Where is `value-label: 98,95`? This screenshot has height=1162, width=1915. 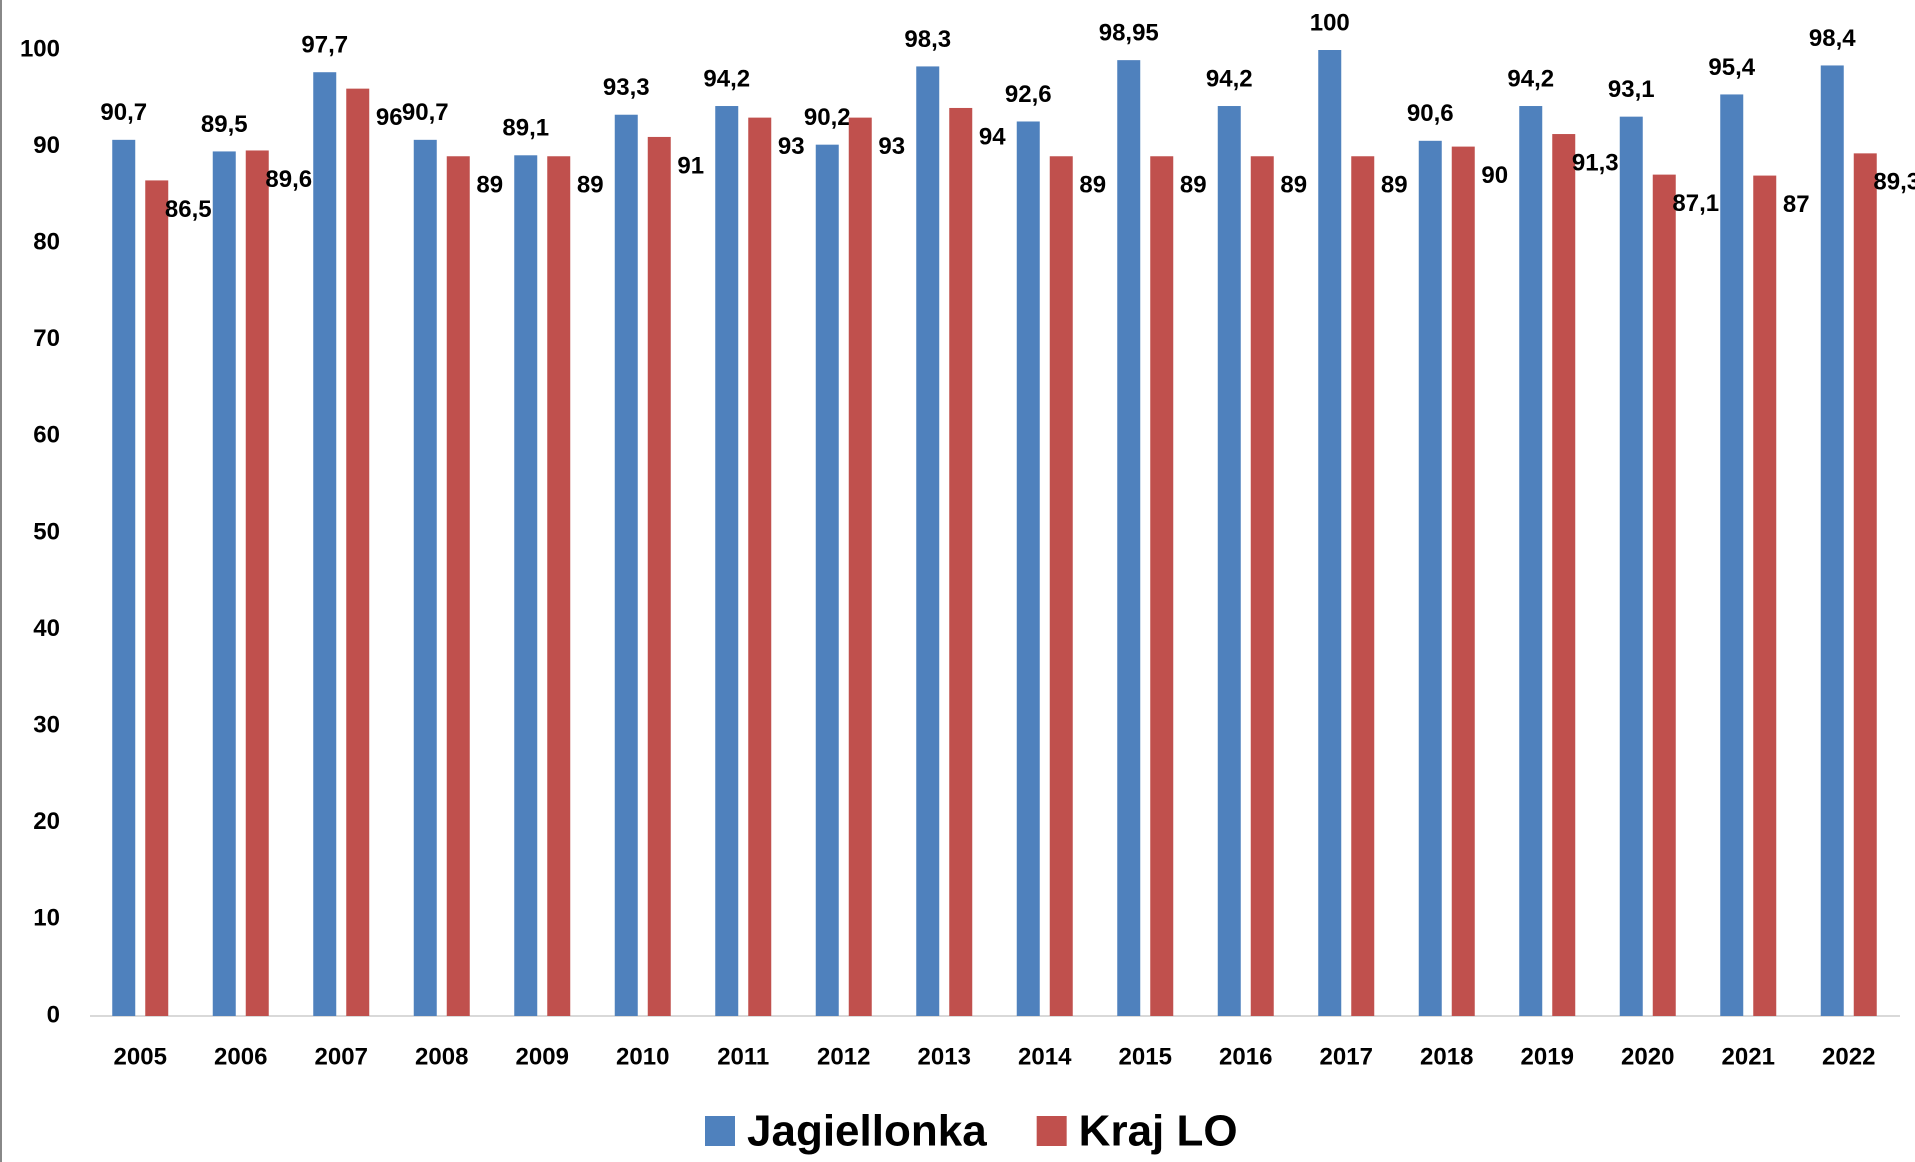
value-label: 98,95 is located at coordinates (1129, 32).